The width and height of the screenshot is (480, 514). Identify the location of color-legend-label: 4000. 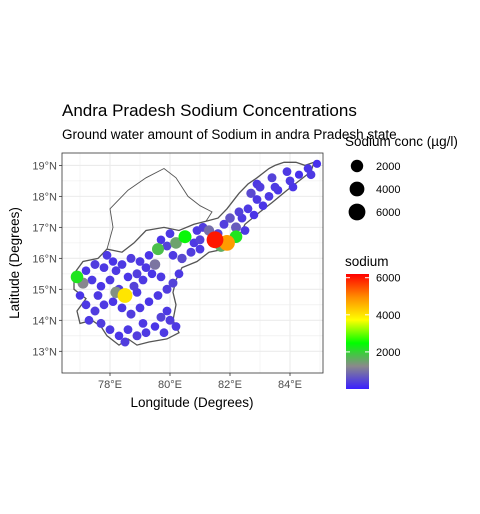
(388, 316).